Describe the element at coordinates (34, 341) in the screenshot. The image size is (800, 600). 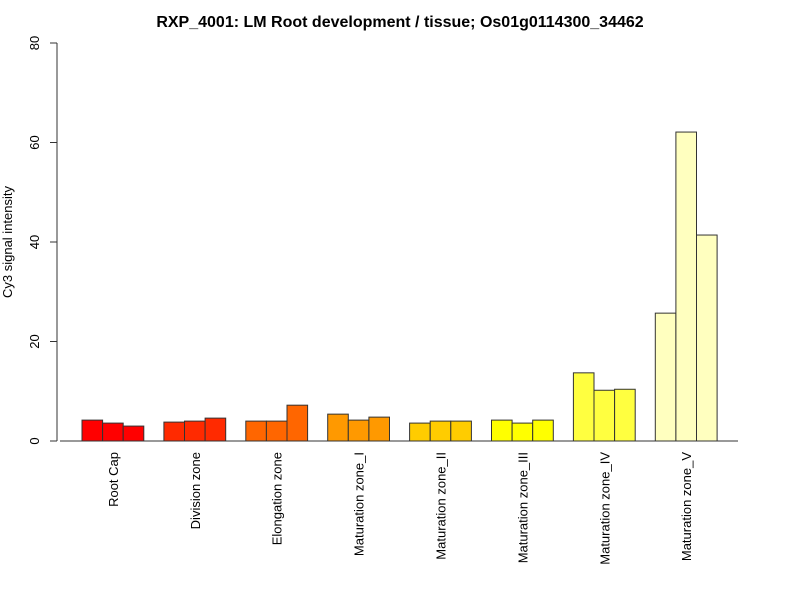
I see `y-tick-label: 20` at that location.